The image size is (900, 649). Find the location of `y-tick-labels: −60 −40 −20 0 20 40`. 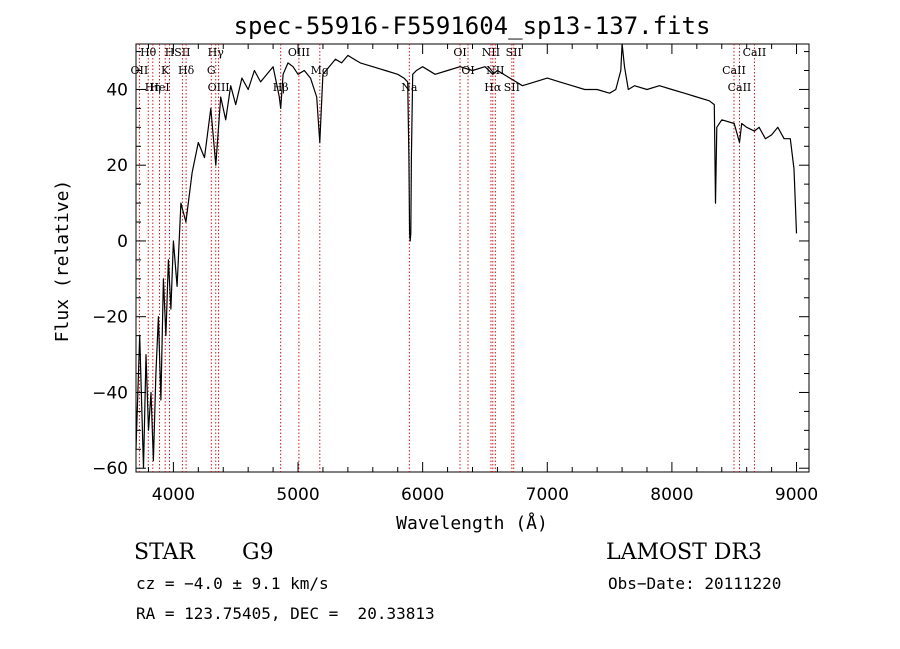

y-tick-labels: −60 −40 −20 0 20 40 is located at coordinates (110, 279).